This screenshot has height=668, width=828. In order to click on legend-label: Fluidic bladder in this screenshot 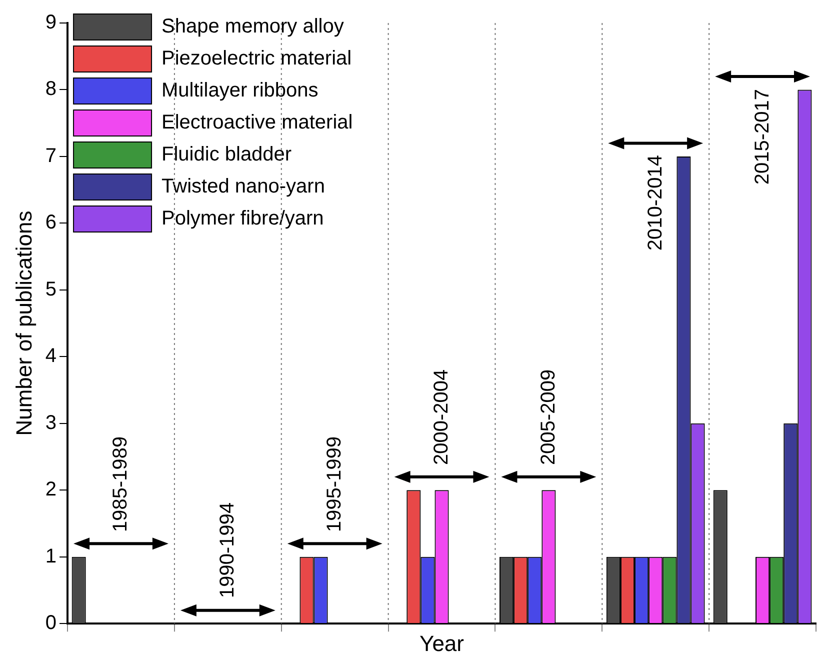, I will do `click(227, 155)`.